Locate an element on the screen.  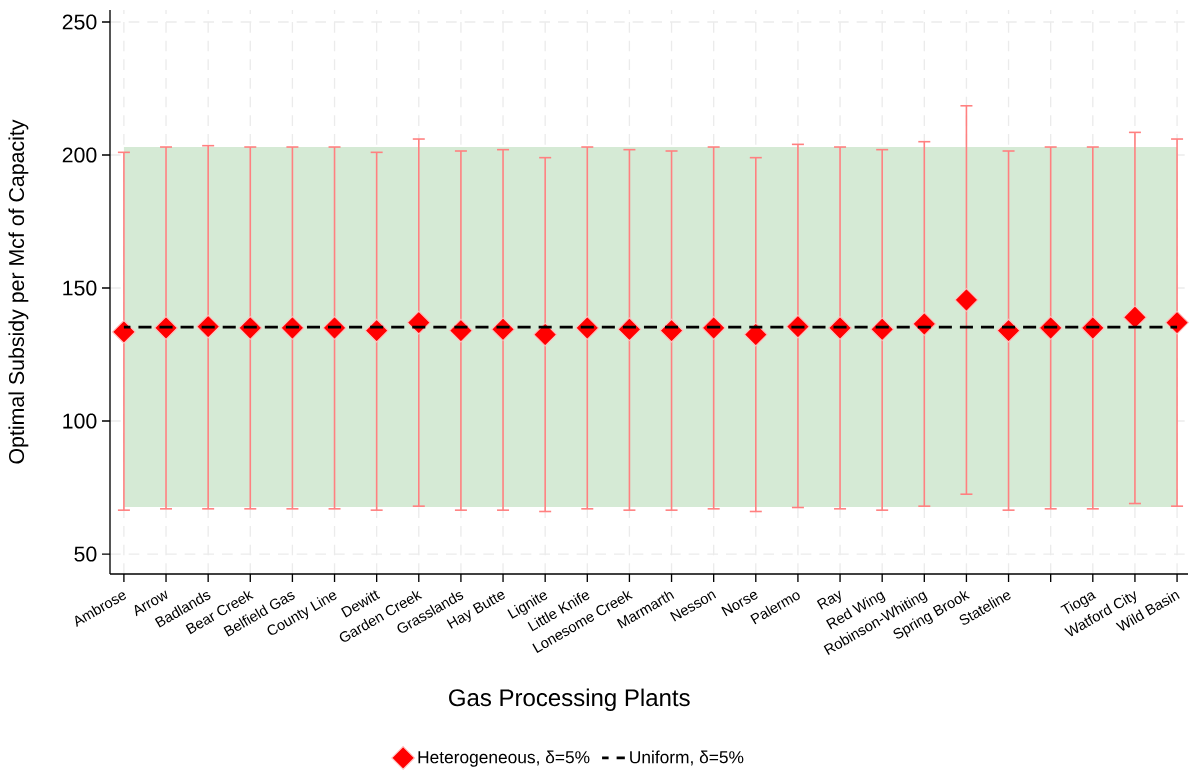
y-tick-label: 250 is located at coordinates (79, 22).